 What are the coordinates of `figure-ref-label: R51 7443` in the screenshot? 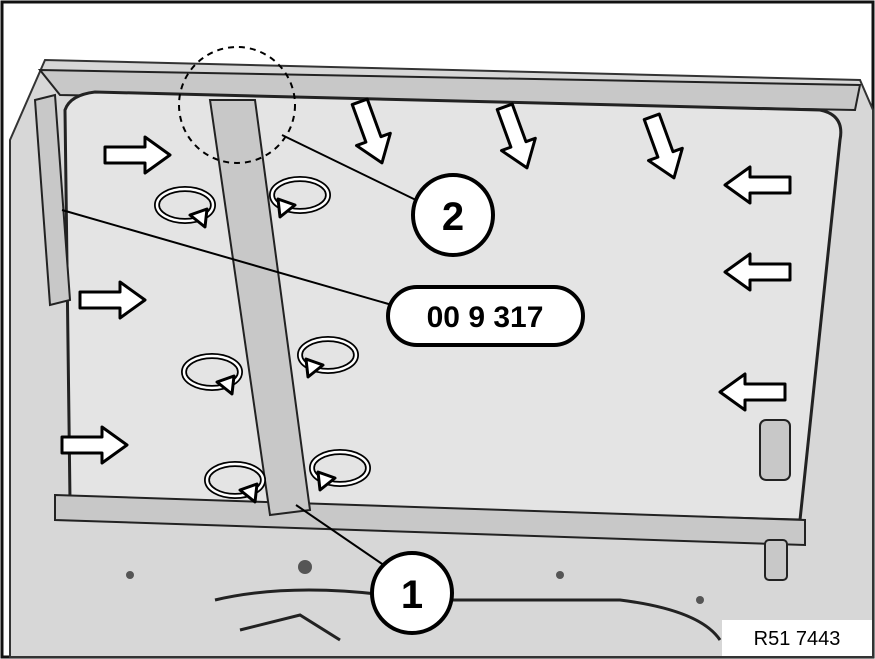 It's located at (797, 639).